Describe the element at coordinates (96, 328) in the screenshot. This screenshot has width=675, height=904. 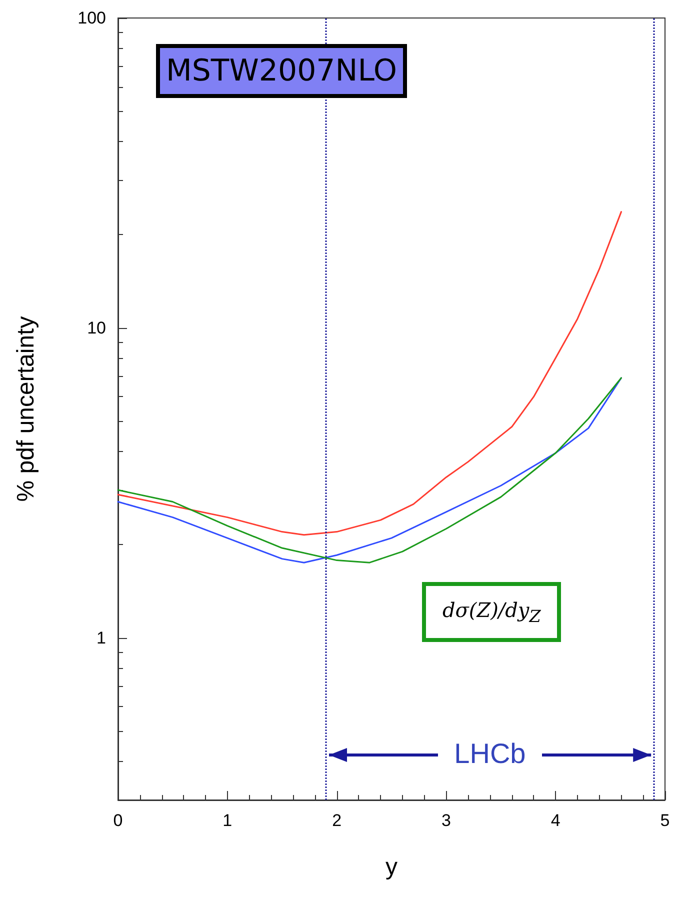
I see `y-tick-label: 10` at that location.